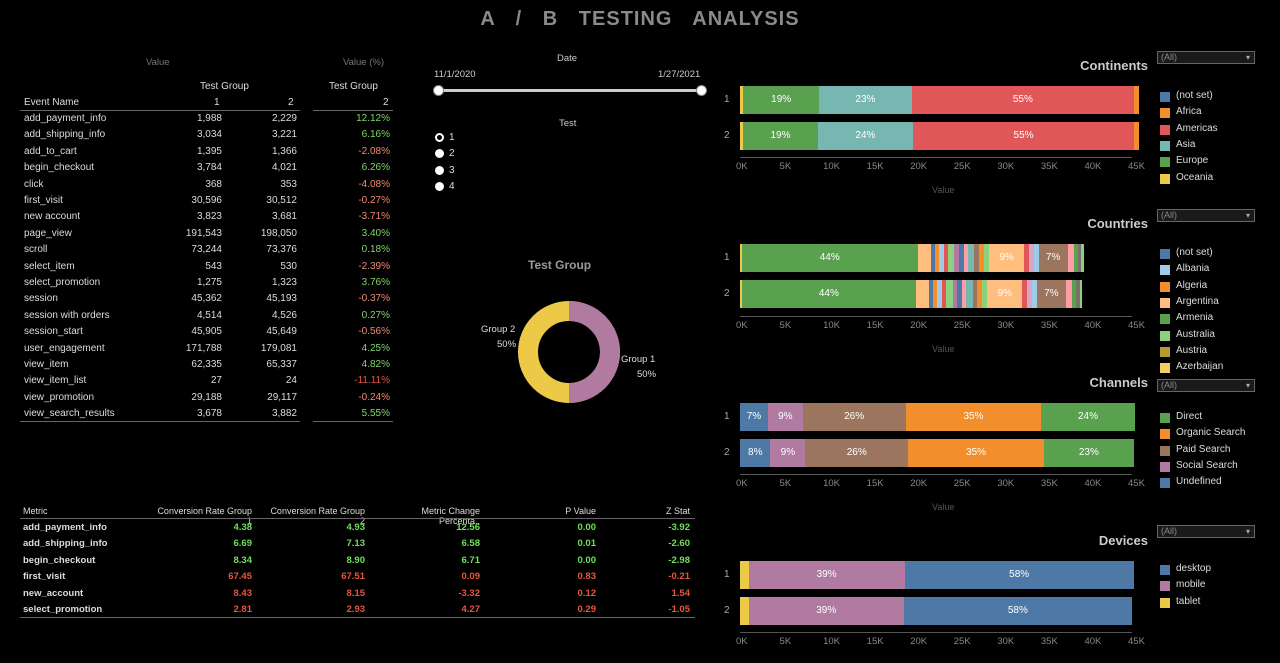 This screenshot has height=663, width=1280. Describe the element at coordinates (209, 282) in the screenshot. I see `group1-value: 1,275` at that location.